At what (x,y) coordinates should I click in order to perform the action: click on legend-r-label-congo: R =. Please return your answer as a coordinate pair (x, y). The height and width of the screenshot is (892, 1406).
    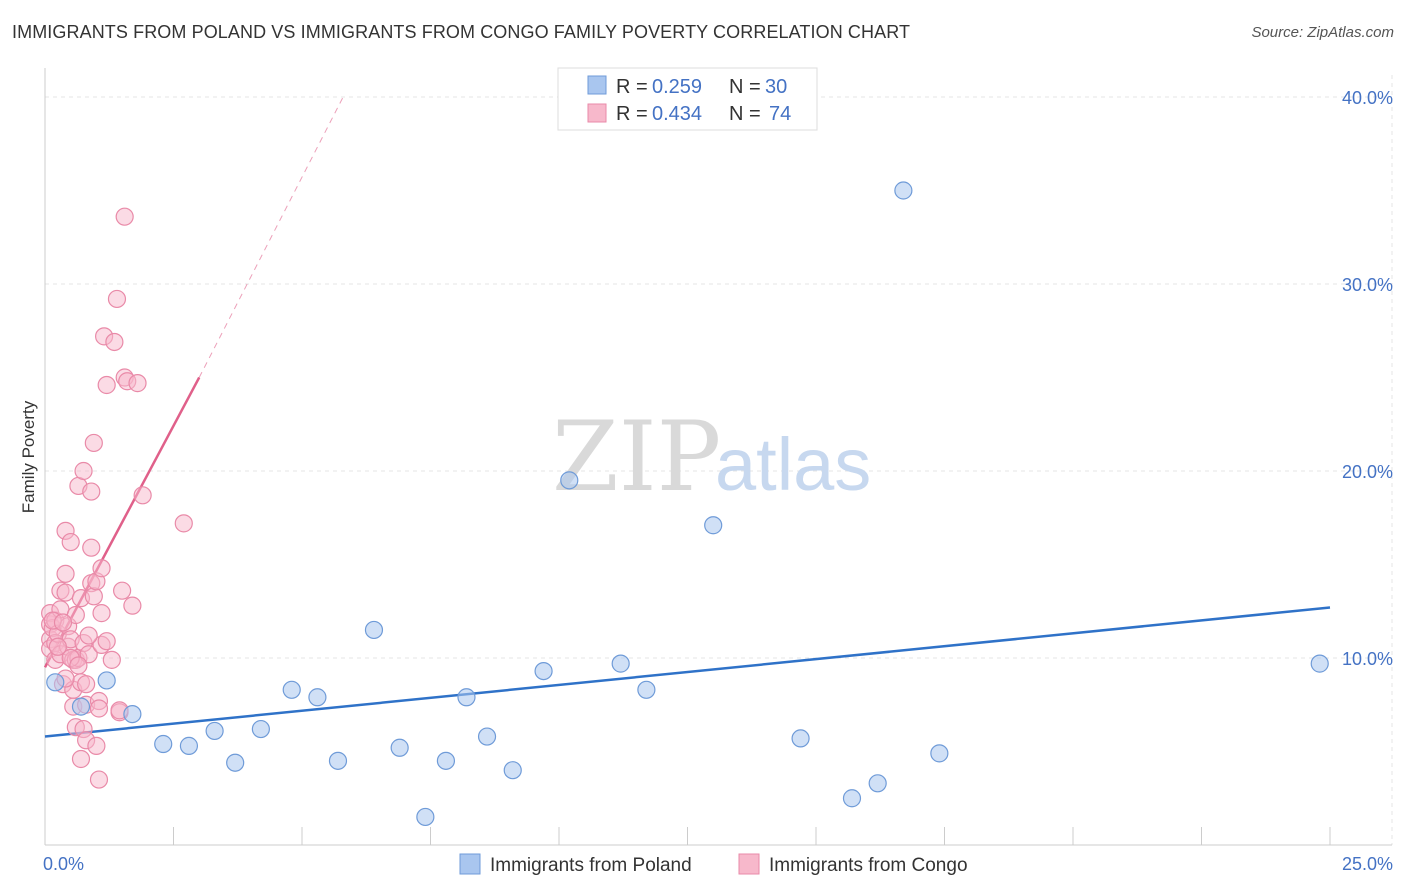
    Looking at the image, I should click on (632, 114).